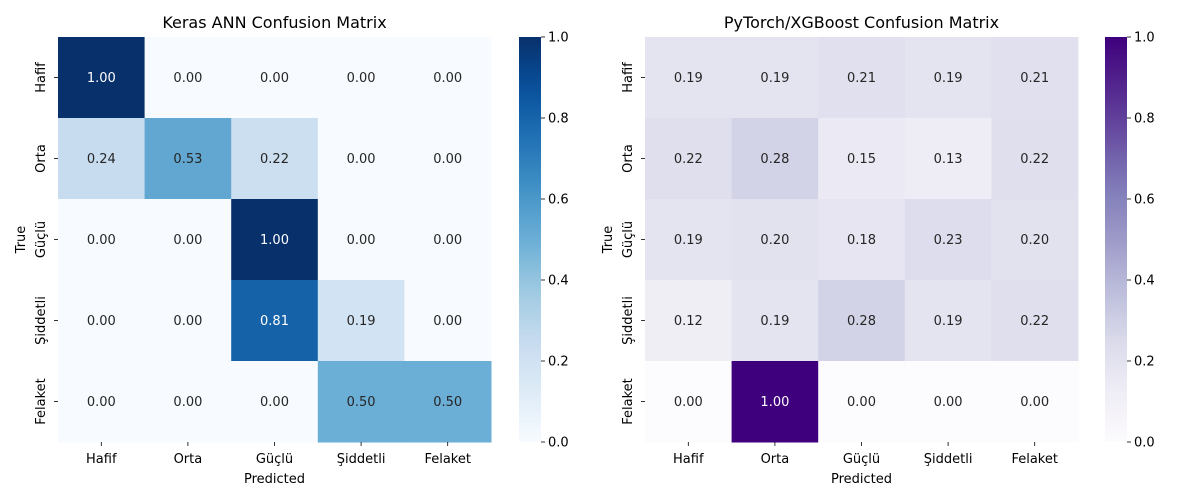 This screenshot has width=1200, height=500. I want to click on colorbar-tick-label: 0.8, so click(1144, 119).